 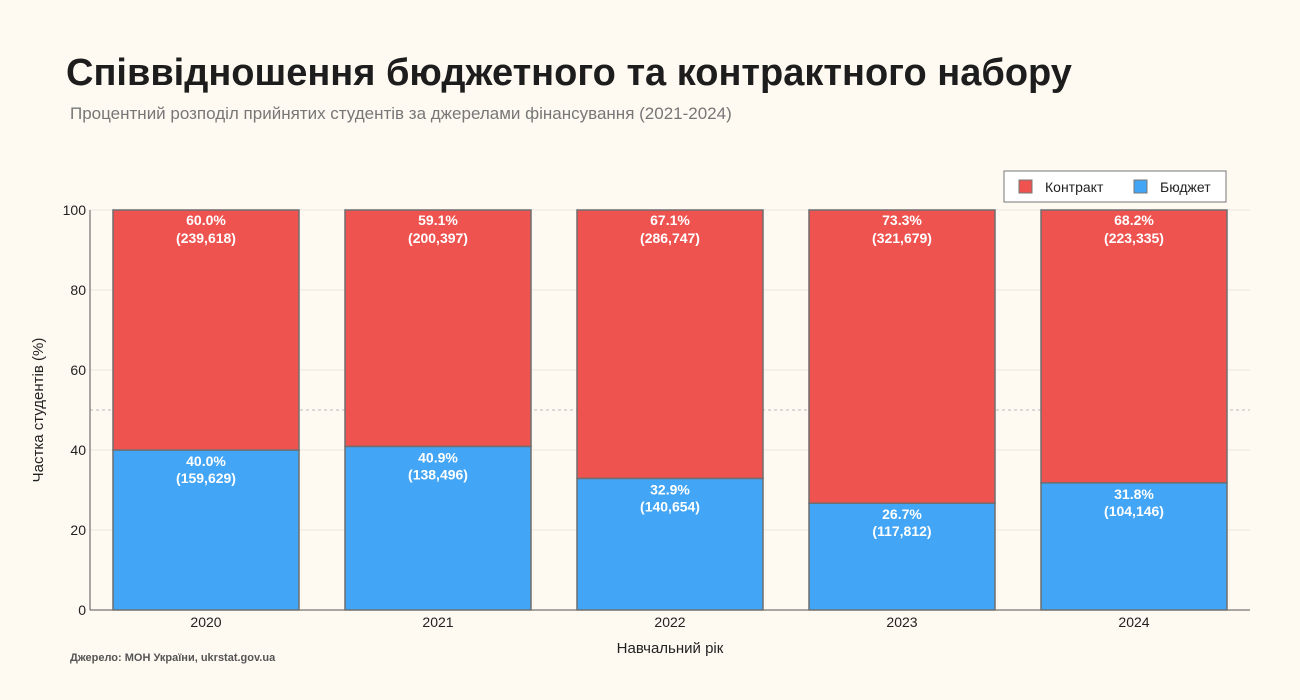 I want to click on contract-count-label: (200,397), so click(x=438, y=238).